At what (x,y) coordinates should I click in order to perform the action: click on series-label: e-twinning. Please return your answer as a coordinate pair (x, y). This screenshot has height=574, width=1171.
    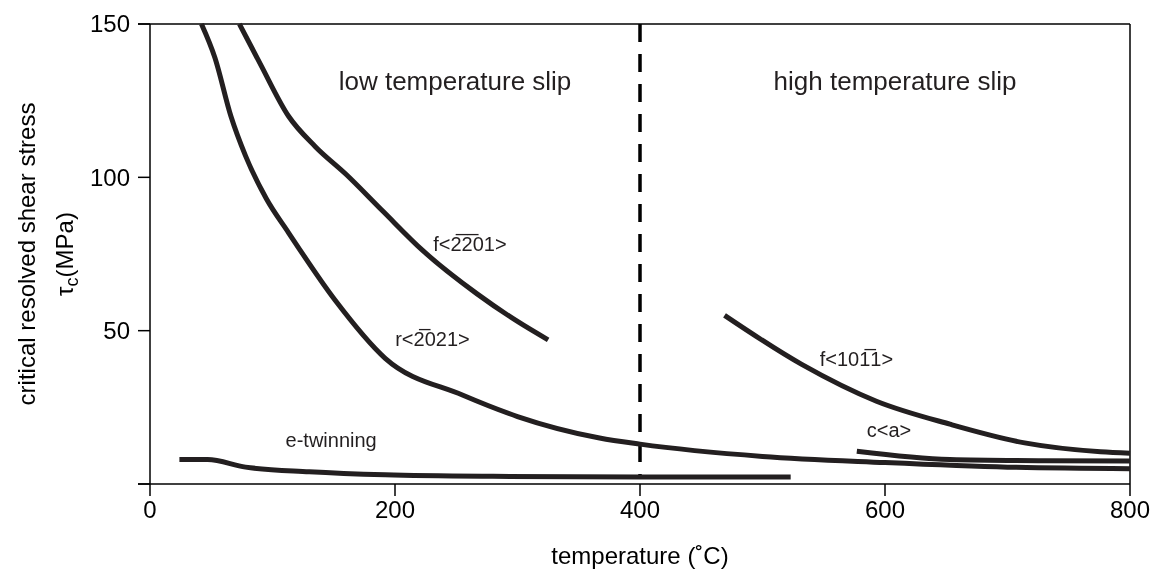
    Looking at the image, I should click on (331, 440).